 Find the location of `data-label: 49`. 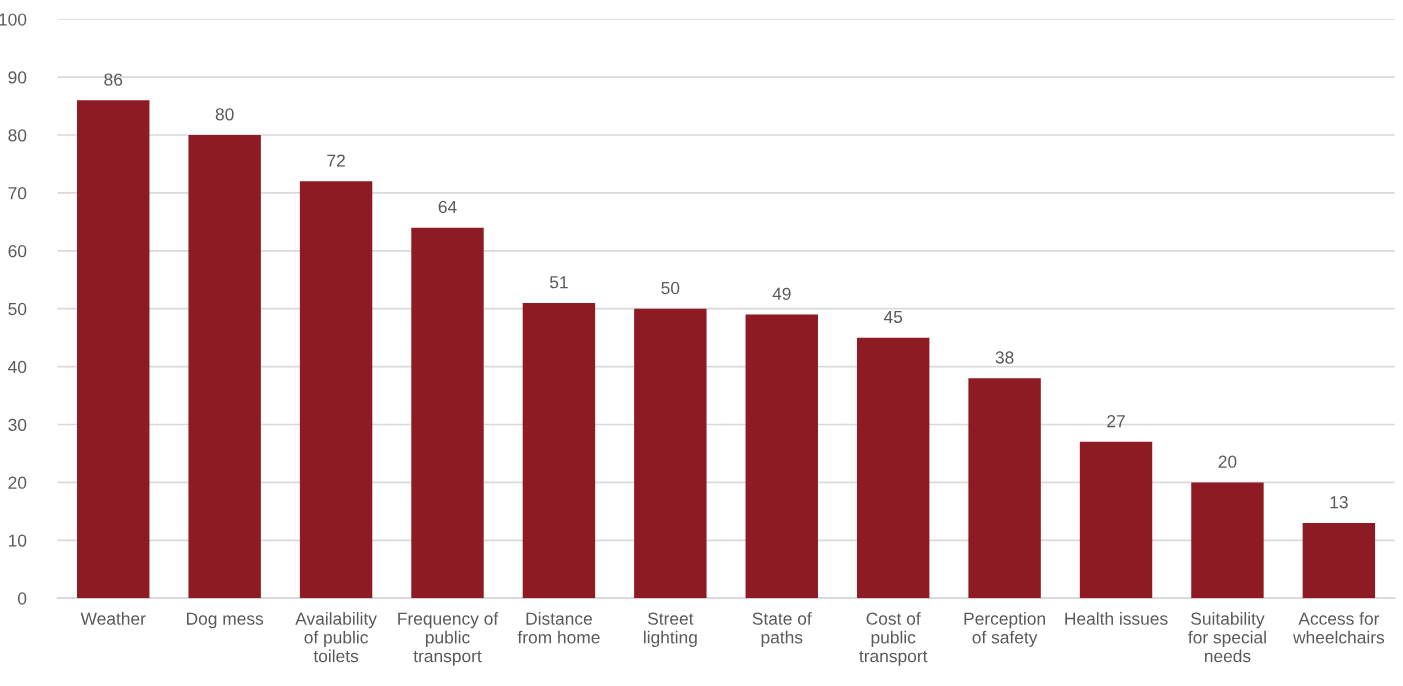

data-label: 49 is located at coordinates (781, 293).